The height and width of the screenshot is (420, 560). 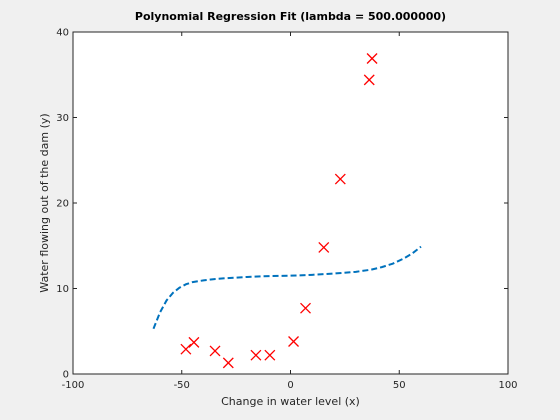 What do you see at coordinates (62, 204) in the screenshot?
I see `y-tick-label: 20` at bounding box center [62, 204].